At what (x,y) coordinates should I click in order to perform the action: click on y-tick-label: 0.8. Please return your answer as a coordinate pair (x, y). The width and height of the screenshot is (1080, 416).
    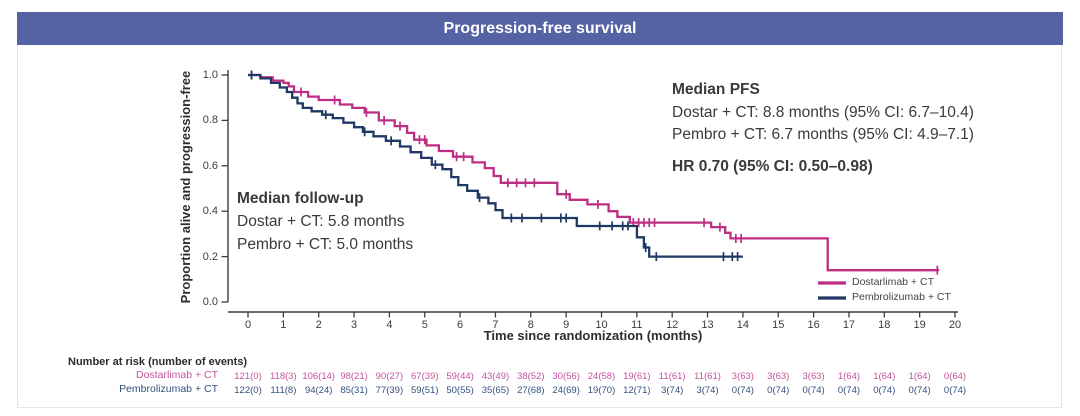
    Looking at the image, I should click on (210, 120).